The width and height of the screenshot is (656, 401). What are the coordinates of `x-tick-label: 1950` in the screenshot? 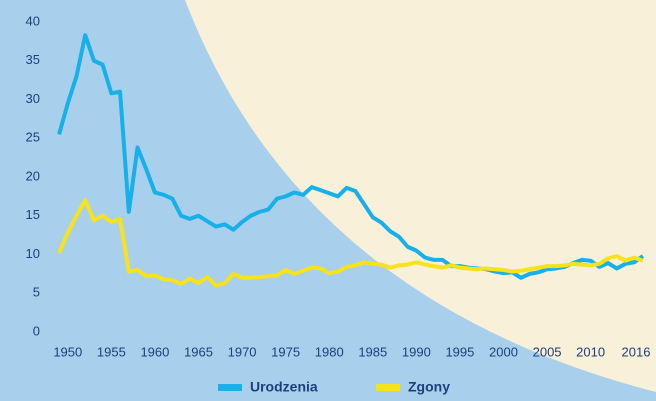 It's located at (67, 351).